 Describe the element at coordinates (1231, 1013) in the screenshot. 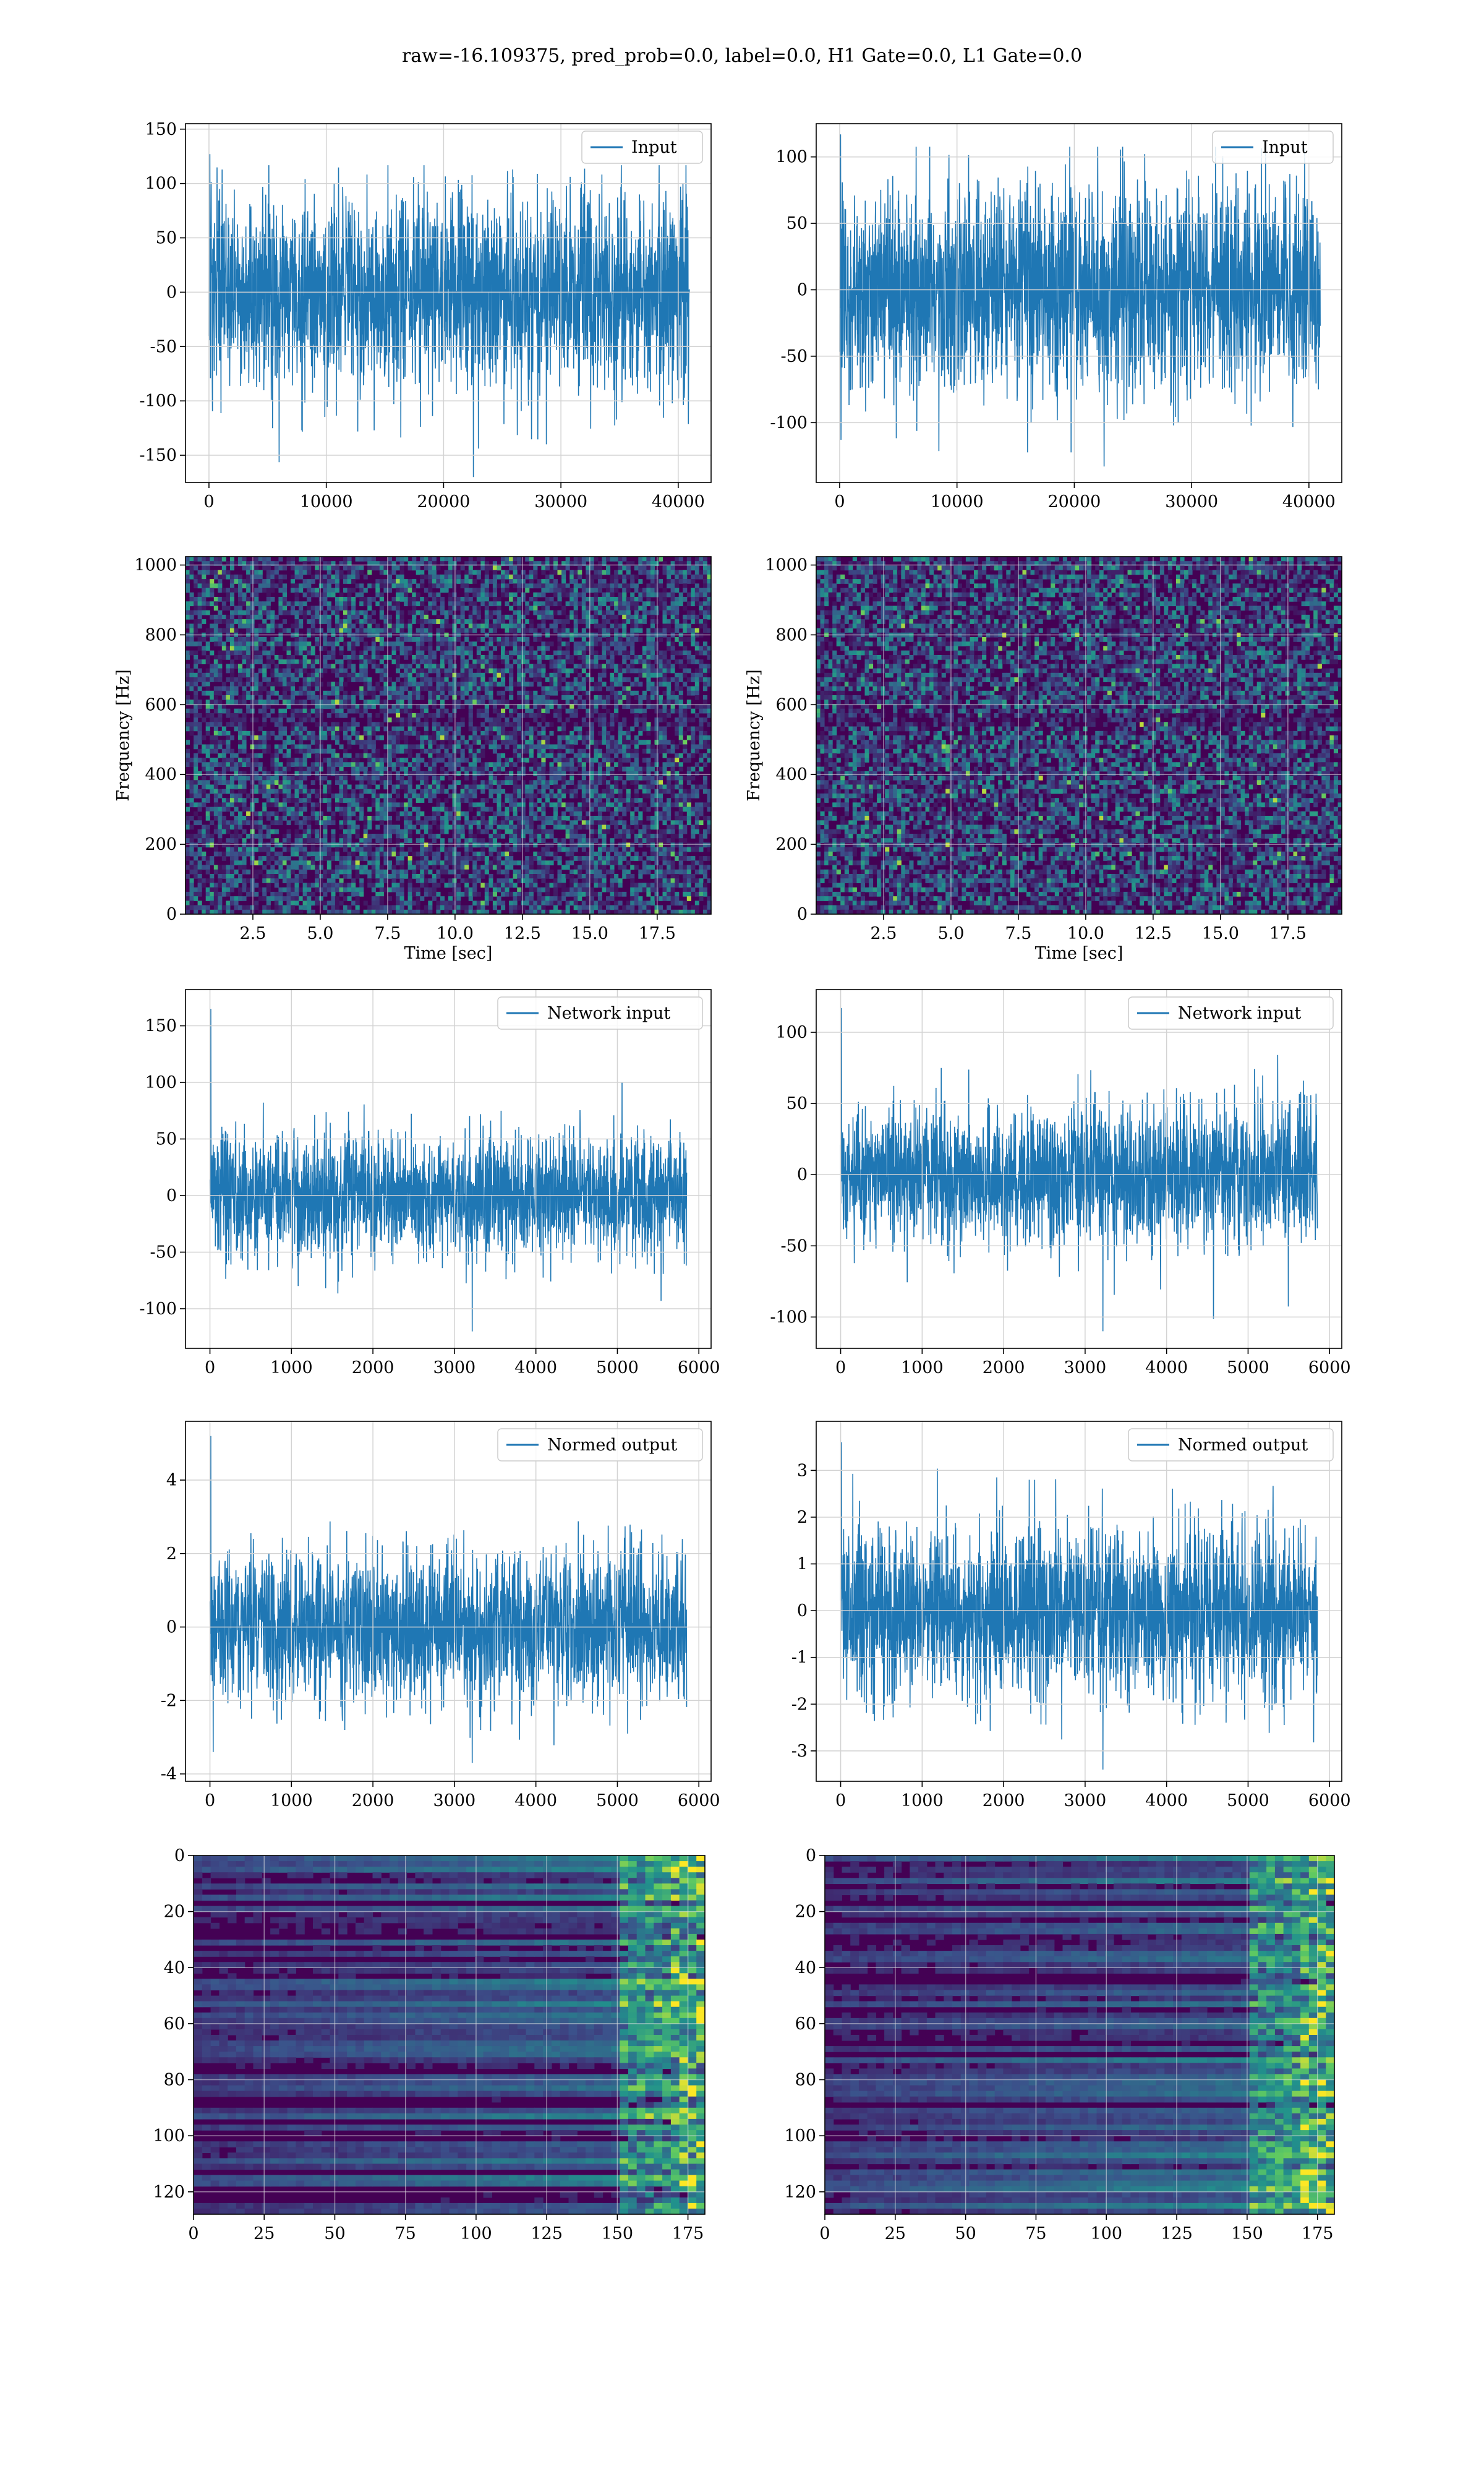

I see `legend: Network input` at that location.